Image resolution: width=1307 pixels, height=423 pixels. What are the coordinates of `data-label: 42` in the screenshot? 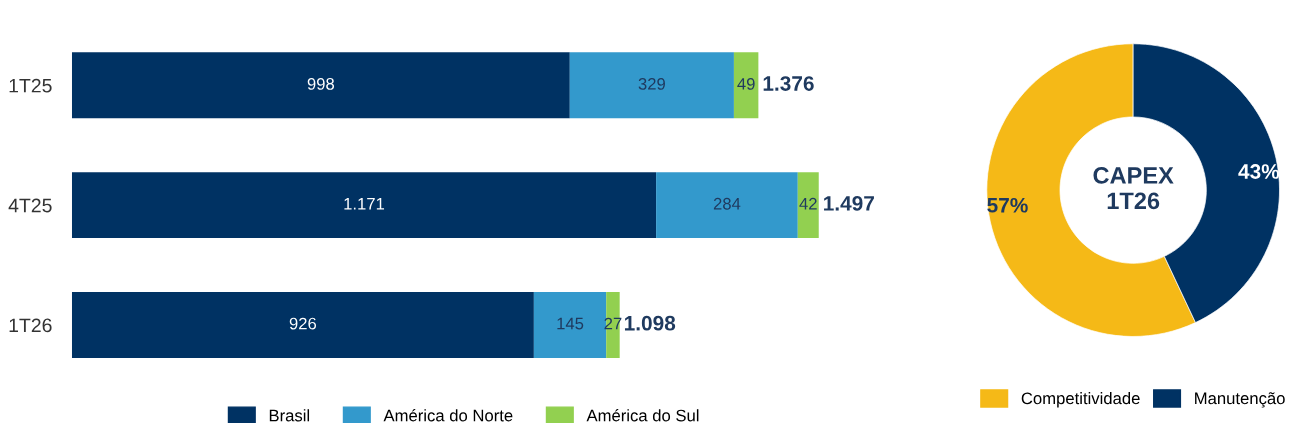 It's located at (808, 203).